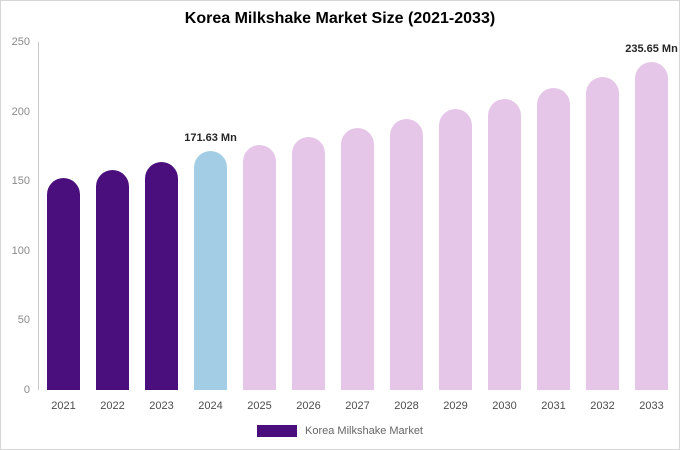  Describe the element at coordinates (112, 280) in the screenshot. I see `bar-2022` at that location.